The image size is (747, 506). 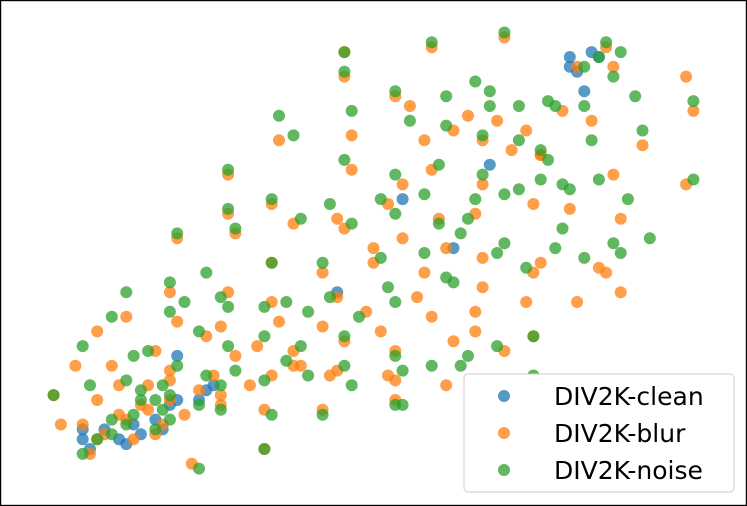 I want to click on legend-marker, so click(x=504, y=396).